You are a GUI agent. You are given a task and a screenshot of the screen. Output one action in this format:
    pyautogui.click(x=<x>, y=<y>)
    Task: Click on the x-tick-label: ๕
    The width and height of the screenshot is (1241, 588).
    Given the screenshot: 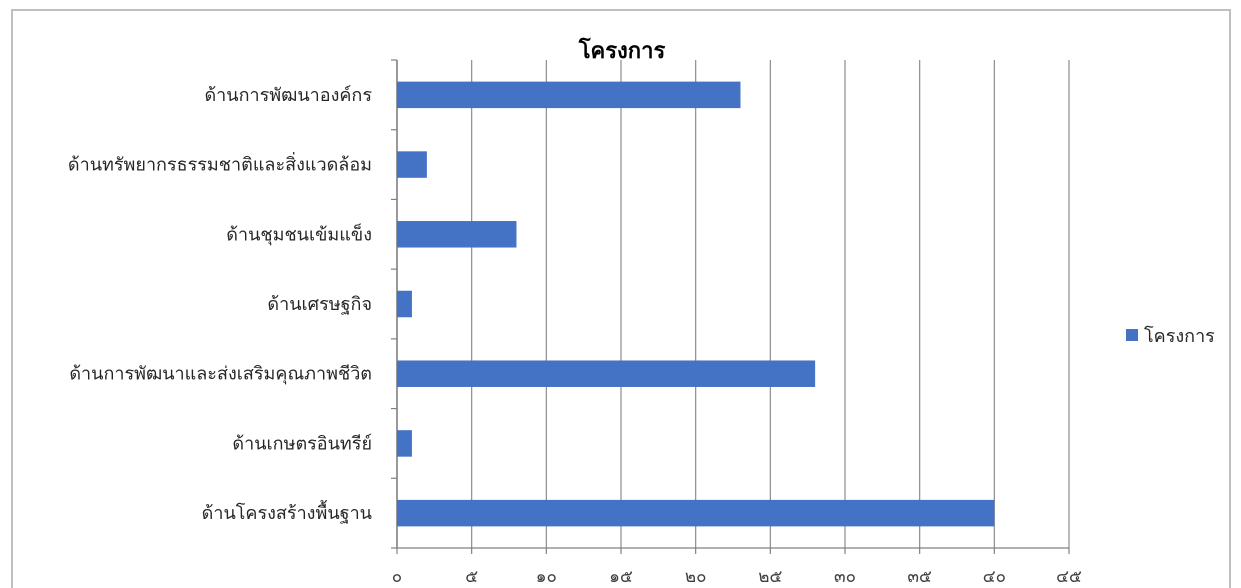 What is the action you would take?
    pyautogui.click(x=471, y=577)
    